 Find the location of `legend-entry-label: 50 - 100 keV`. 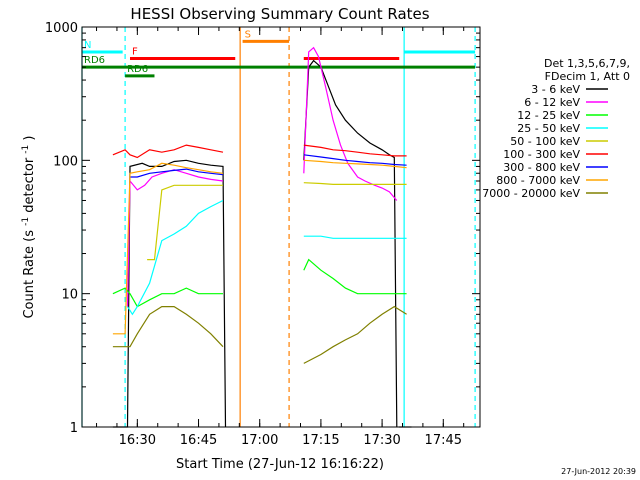

legend-entry-label: 50 - 100 keV is located at coordinates (545, 141).